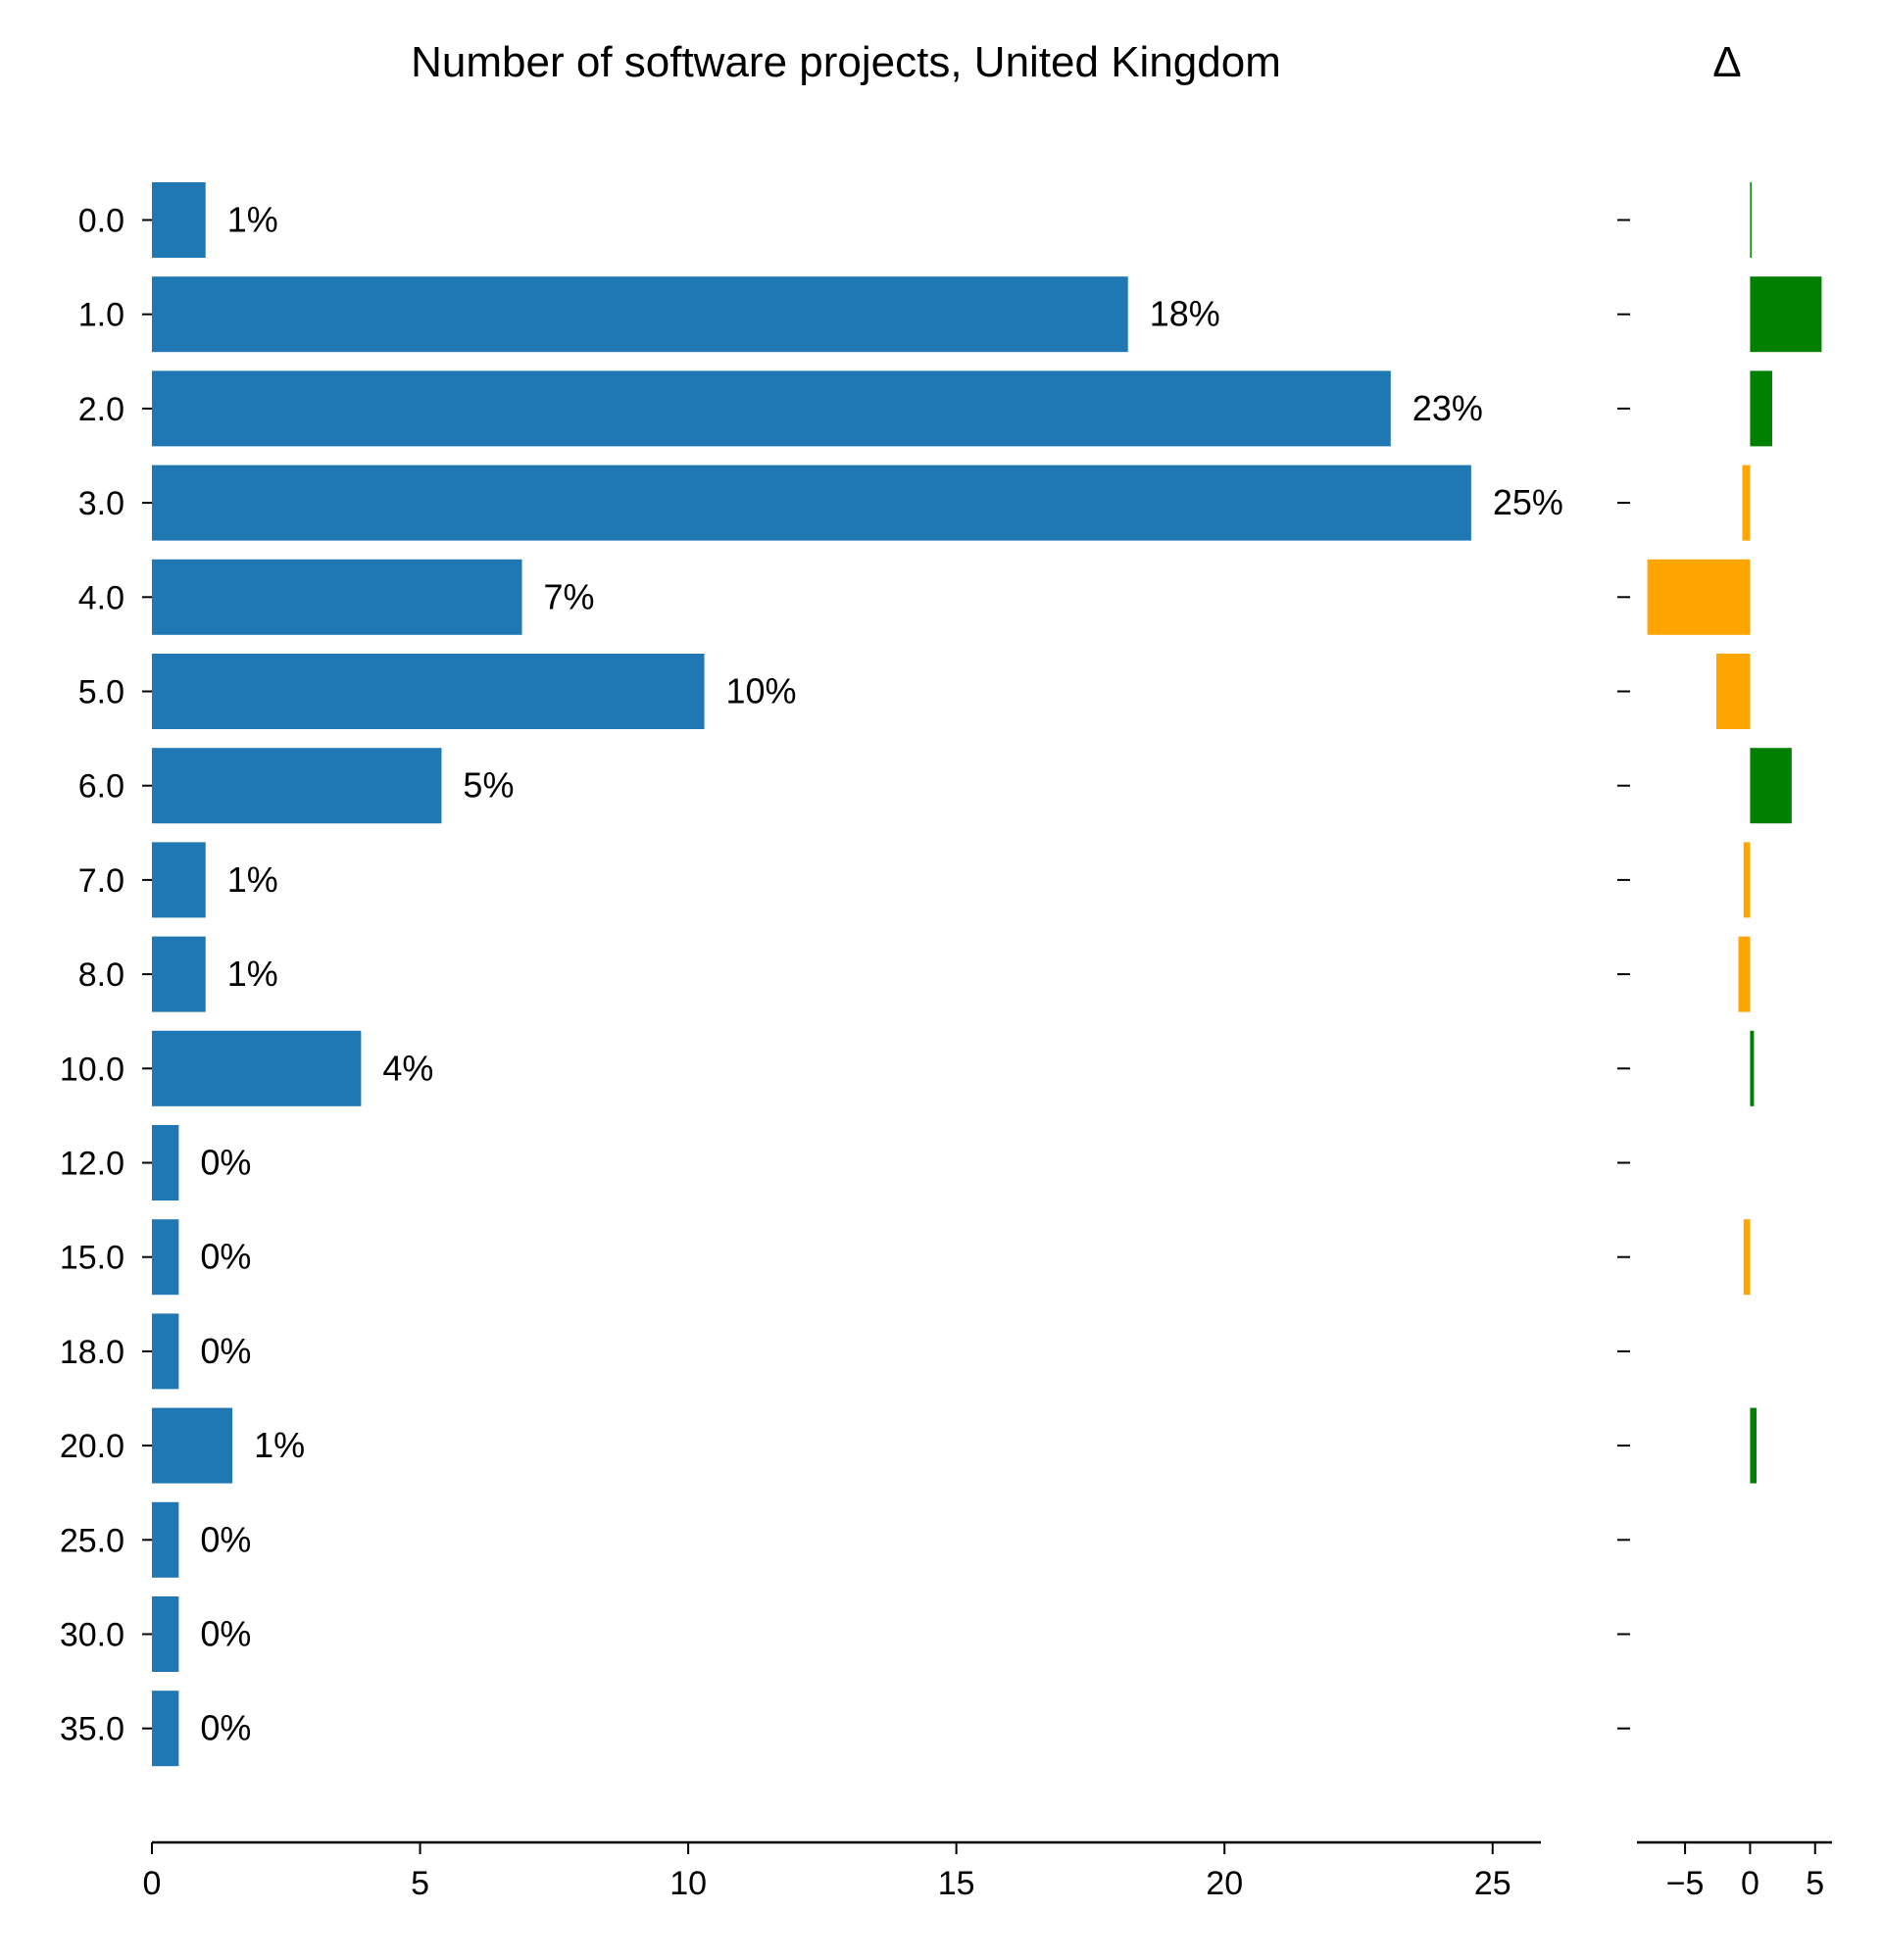 The height and width of the screenshot is (1960, 1882). Describe the element at coordinates (1528, 502) in the screenshot. I see `data-label: 25%` at that location.